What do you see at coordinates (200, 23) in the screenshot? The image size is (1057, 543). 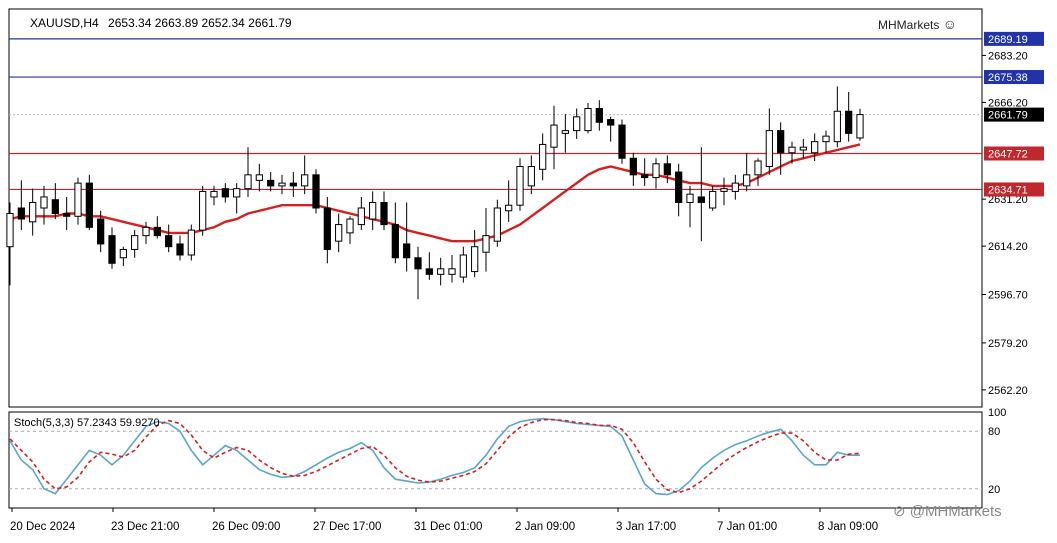 I see `ohlc-values: 2653.34 2663.89 2652.34 2661.79` at bounding box center [200, 23].